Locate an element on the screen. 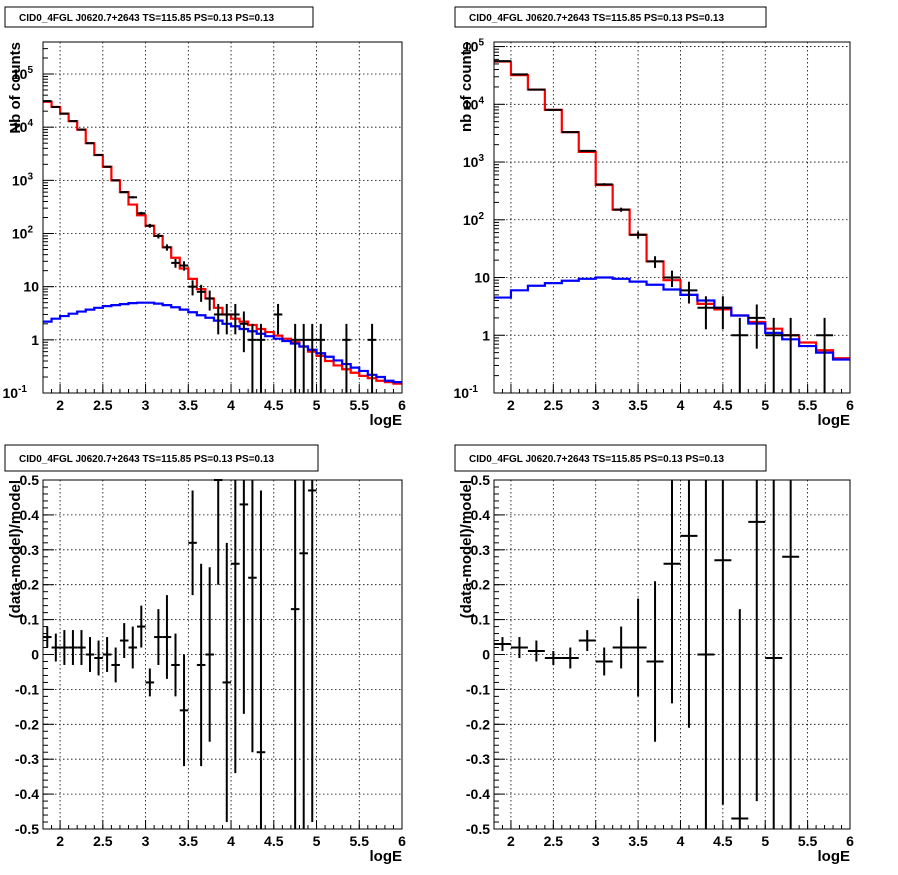 Image resolution: width=898 pixels, height=875 pixels. y-tick-label: -0.4 is located at coordinates (478, 794).